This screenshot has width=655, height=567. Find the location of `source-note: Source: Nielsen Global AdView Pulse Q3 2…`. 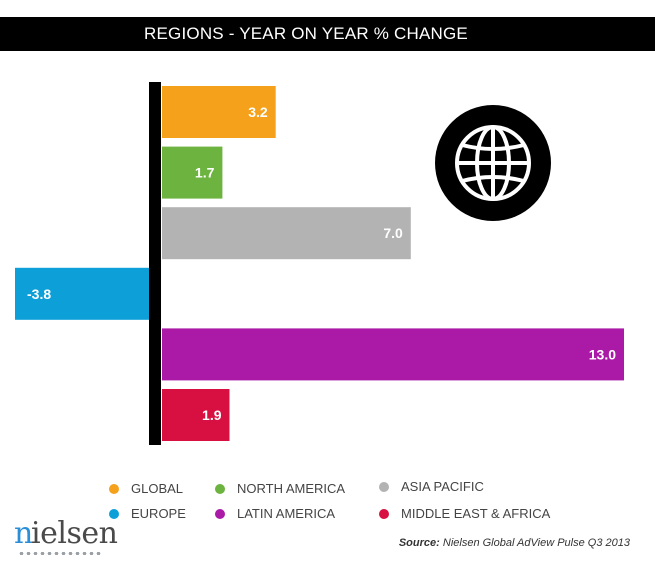

source-note: Source: Nielsen Global AdView Pulse Q3 2… is located at coordinates (514, 543).